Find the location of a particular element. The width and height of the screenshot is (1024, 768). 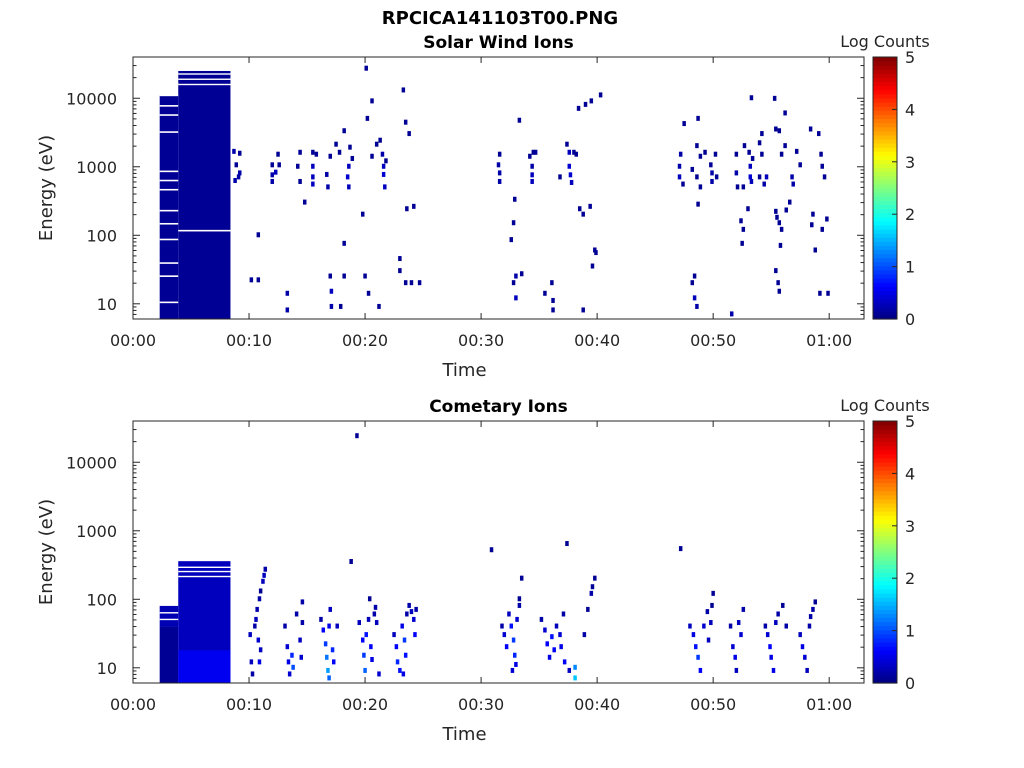

colorbar-frame is located at coordinates (885, 188).